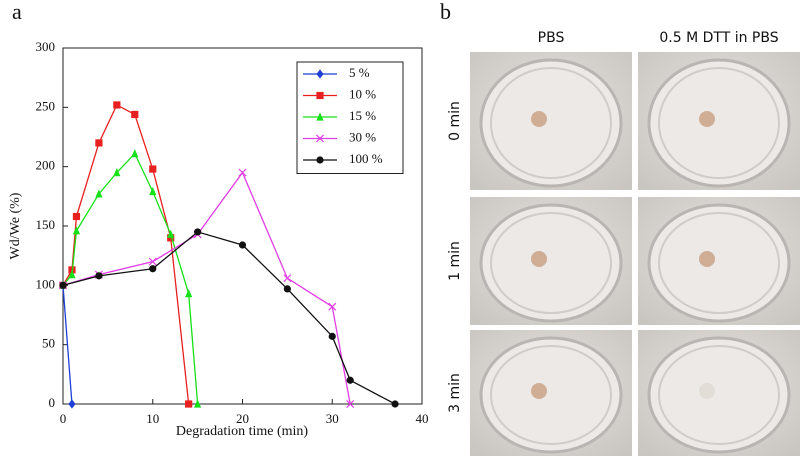  What do you see at coordinates (718, 38) in the screenshot?
I see `column-header: 0.5 M DTT in PBS` at bounding box center [718, 38].